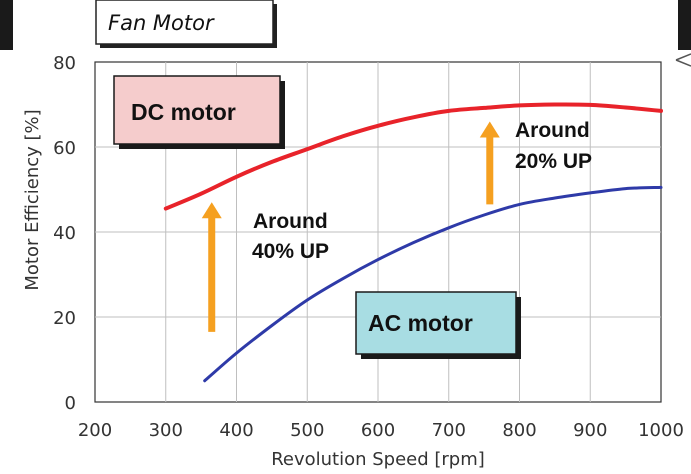  Describe the element at coordinates (683, 60) in the screenshot. I see `corner-decoration` at that location.